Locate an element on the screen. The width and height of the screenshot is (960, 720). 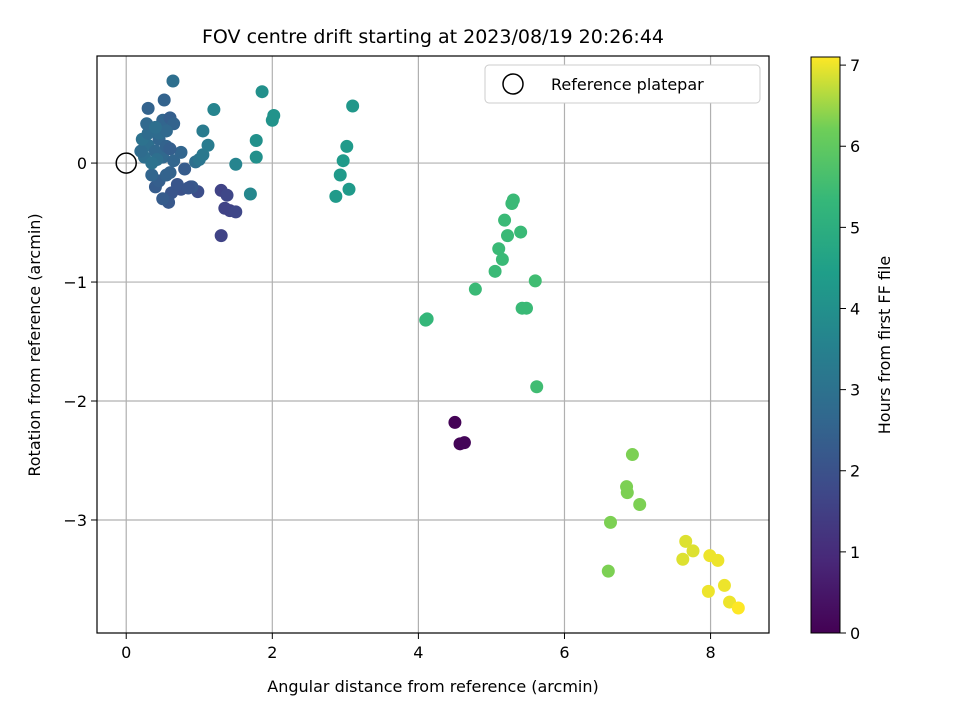
x-tick-label: 6 is located at coordinates (564, 652).